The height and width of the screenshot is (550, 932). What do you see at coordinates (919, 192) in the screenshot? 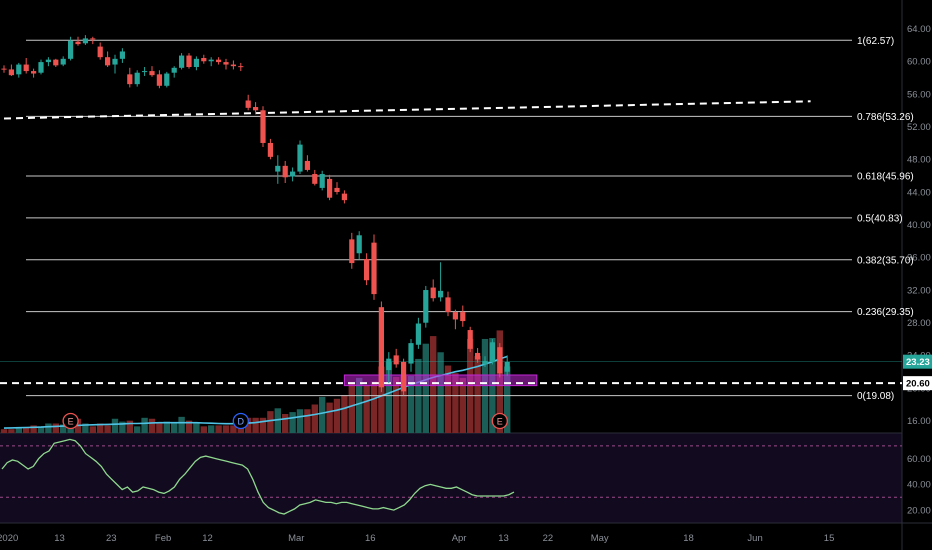
I see `price-tick: 44.00` at bounding box center [919, 192].